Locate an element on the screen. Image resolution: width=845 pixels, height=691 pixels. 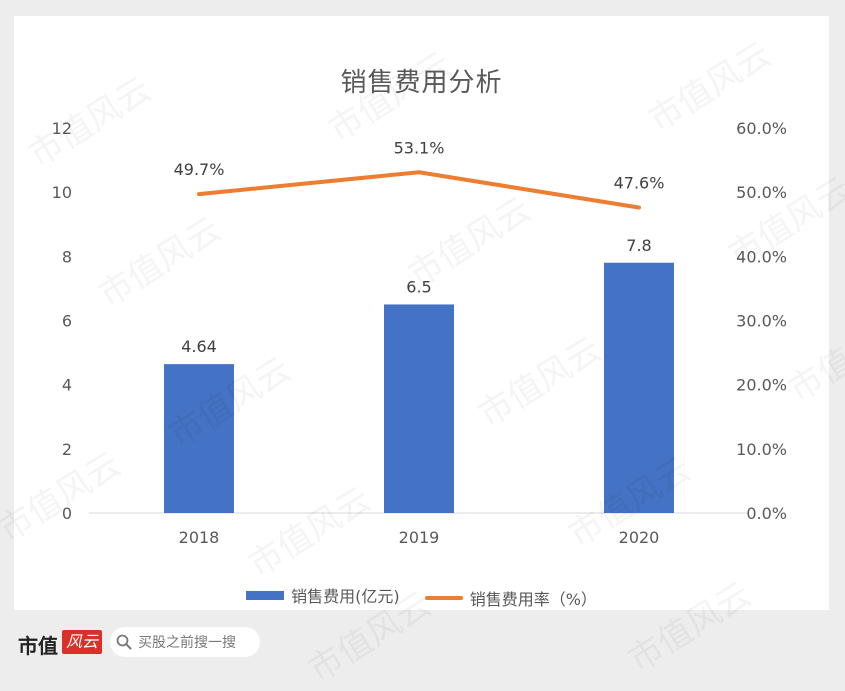
y-right-tick-label: 20.0% is located at coordinates (761, 385).